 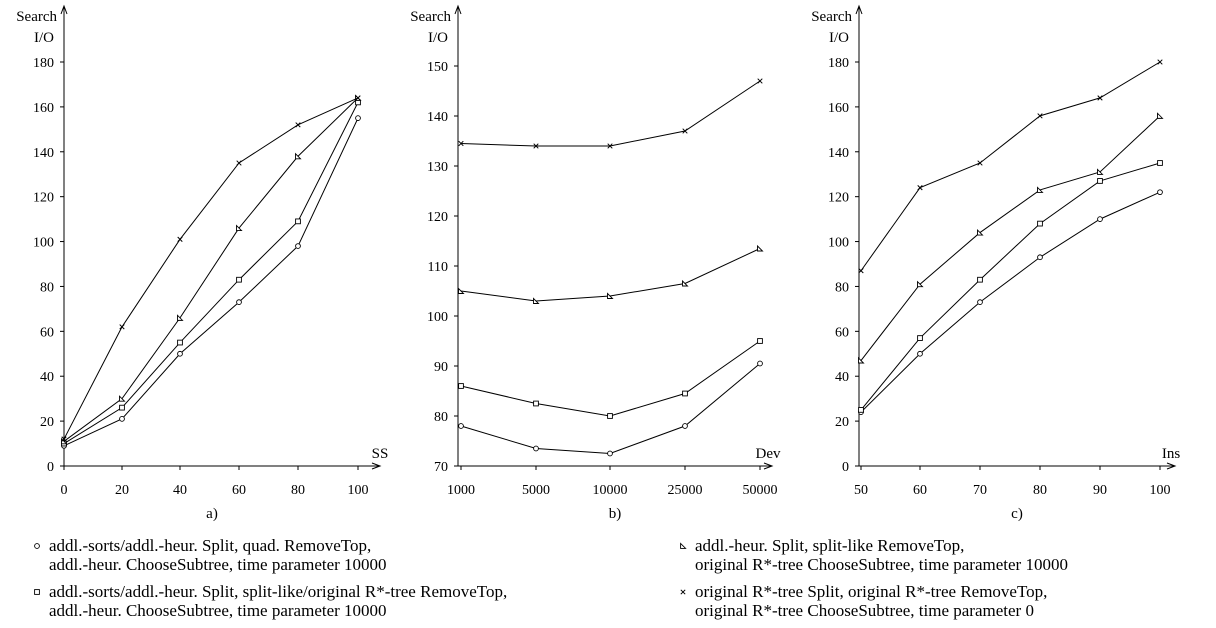 What do you see at coordinates (683, 592) in the screenshot?
I see `cross-marker-icon` at bounding box center [683, 592].